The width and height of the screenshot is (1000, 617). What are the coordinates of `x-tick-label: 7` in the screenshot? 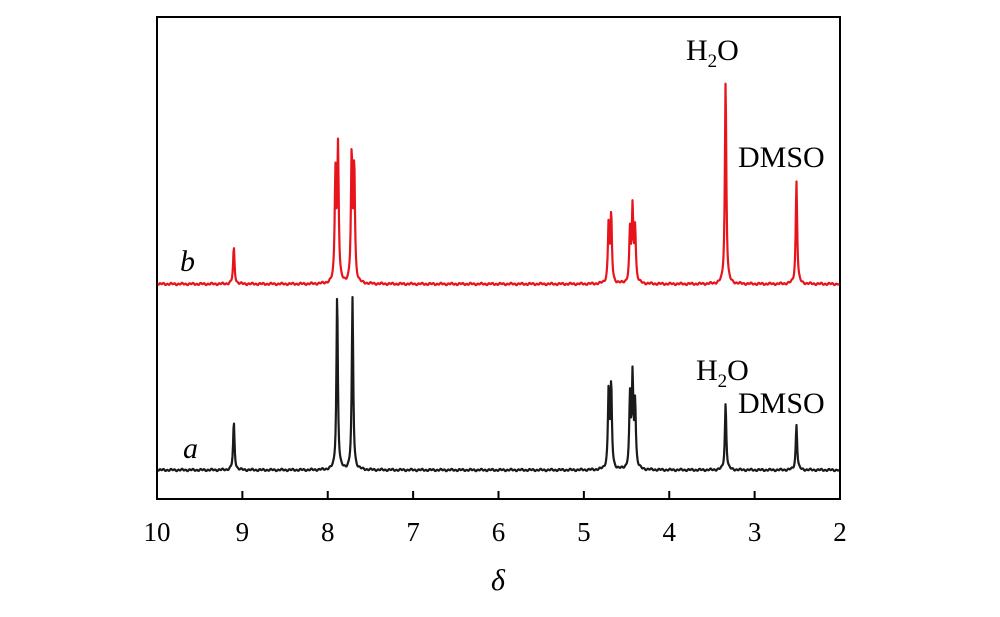 It's located at (413, 532).